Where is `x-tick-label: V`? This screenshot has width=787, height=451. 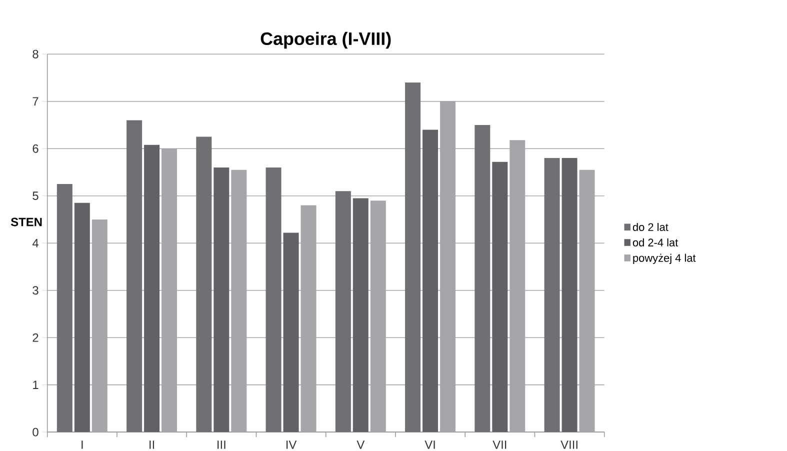
x-tick-label: V is located at coordinates (360, 444).